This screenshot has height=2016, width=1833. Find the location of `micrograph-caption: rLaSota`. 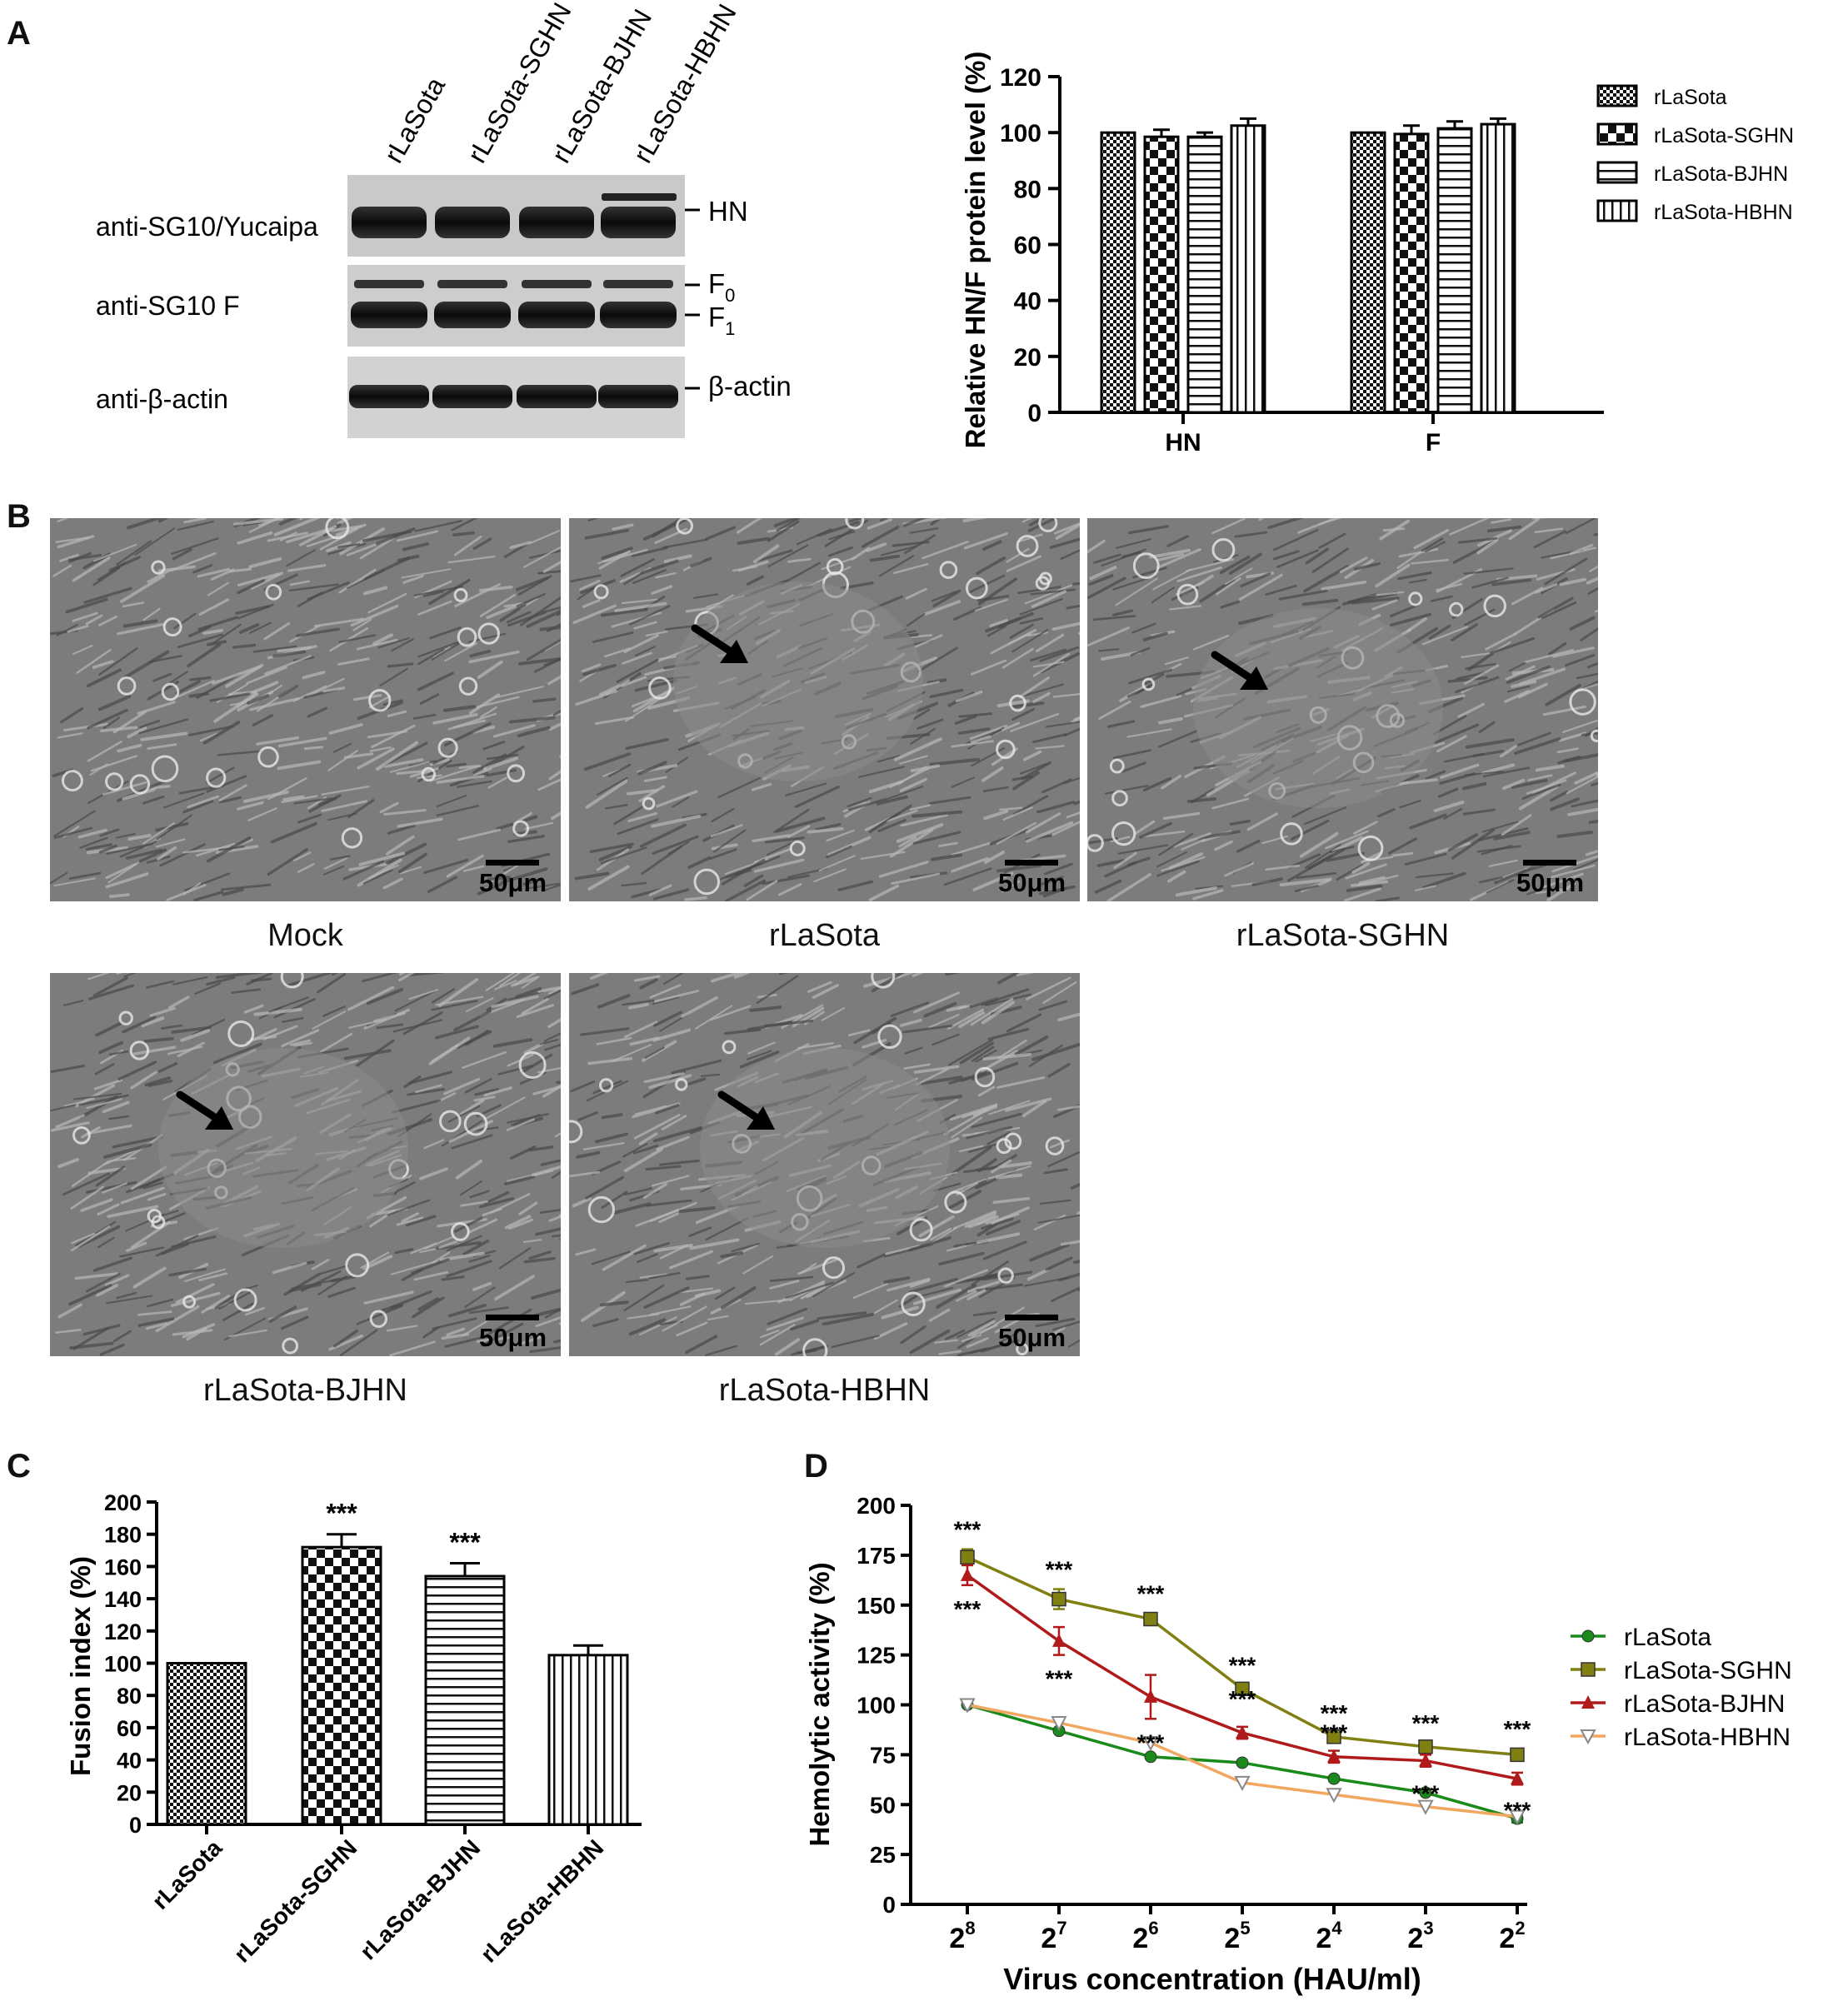

micrograph-caption: rLaSota is located at coordinates (825, 936).